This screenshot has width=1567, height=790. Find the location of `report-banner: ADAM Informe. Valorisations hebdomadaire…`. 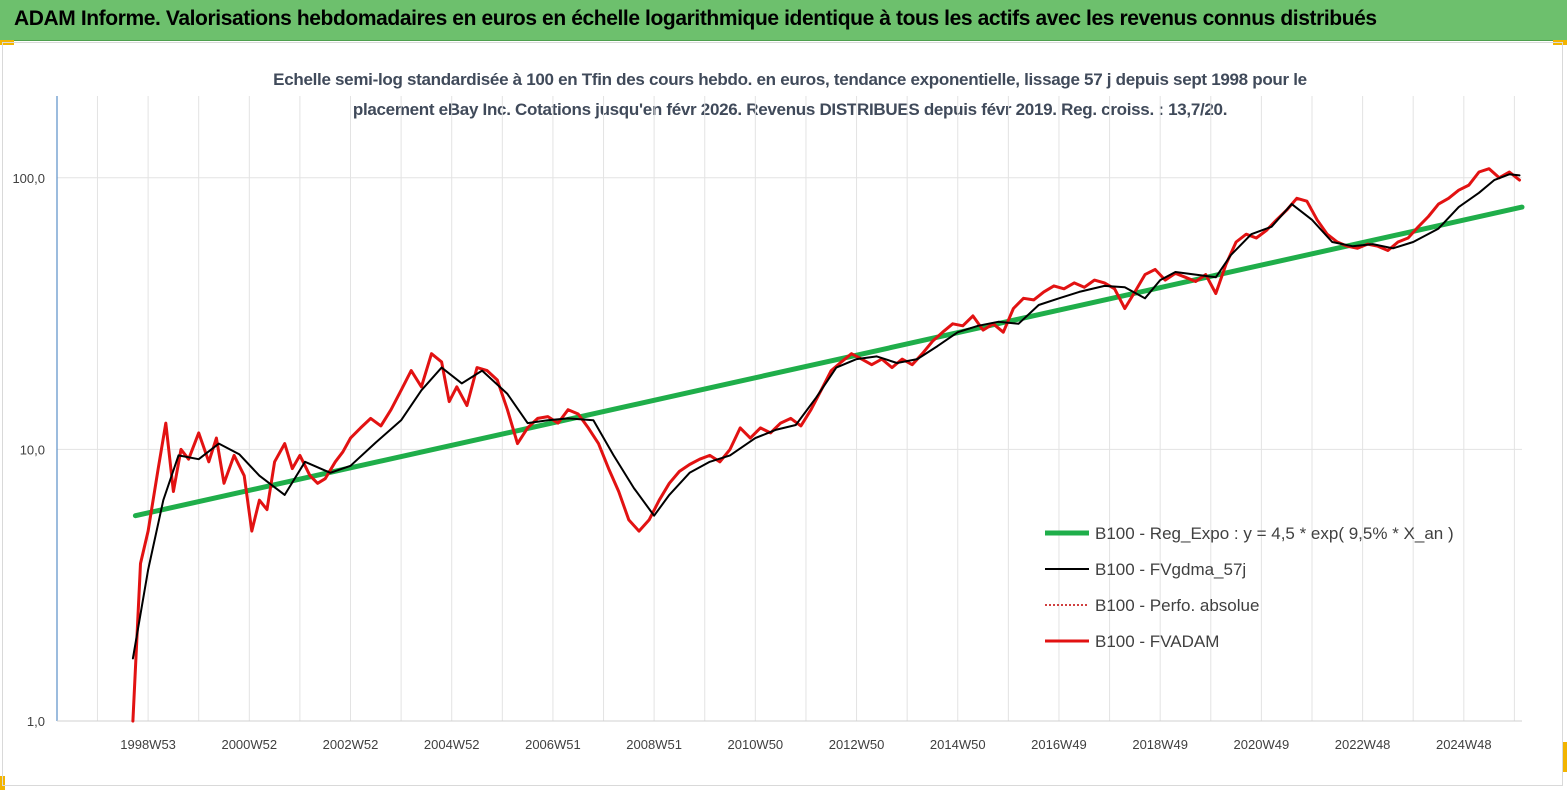

report-banner: ADAM Informe. Valorisations hebdomadaire… is located at coordinates (783, 20).